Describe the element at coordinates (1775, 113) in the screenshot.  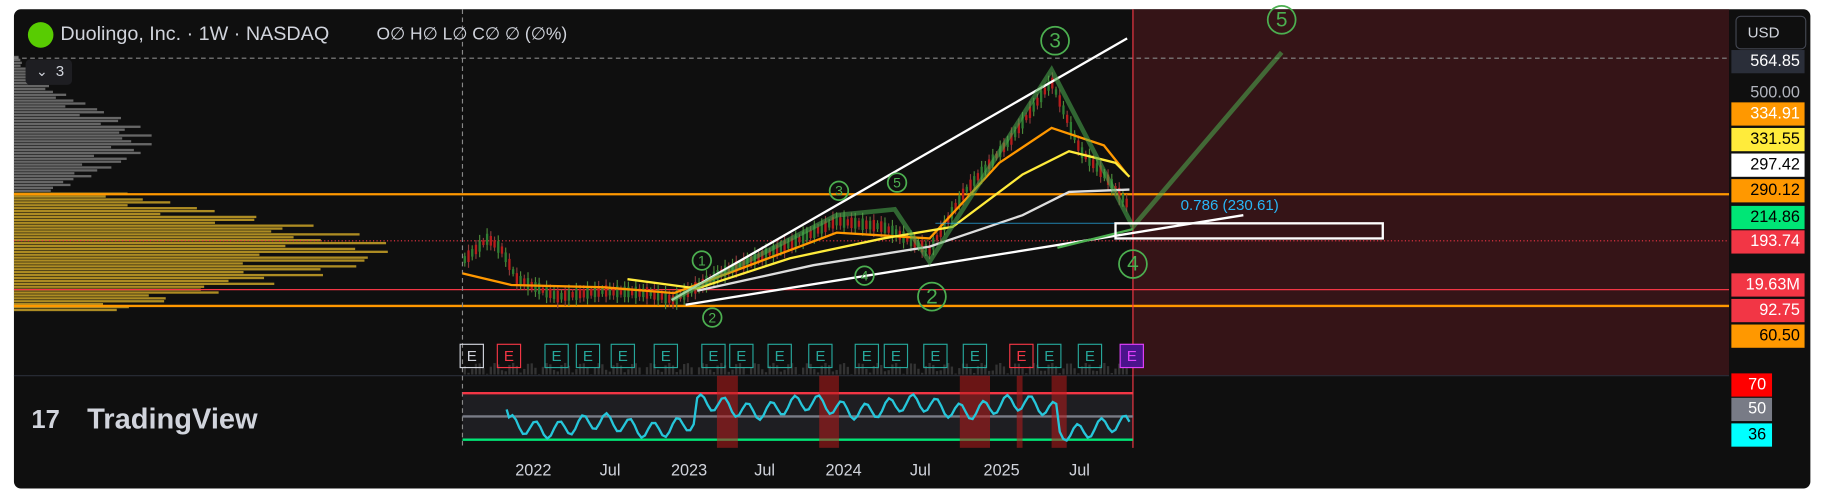
I see `price-label: 334.91` at that location.